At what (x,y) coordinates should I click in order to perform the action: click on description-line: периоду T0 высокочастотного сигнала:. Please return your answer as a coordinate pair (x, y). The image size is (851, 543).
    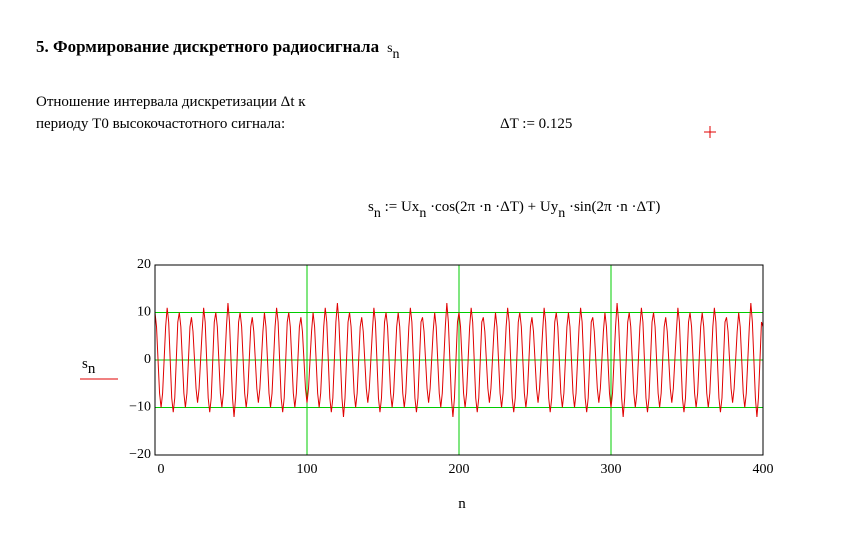
    Looking at the image, I should click on (160, 124).